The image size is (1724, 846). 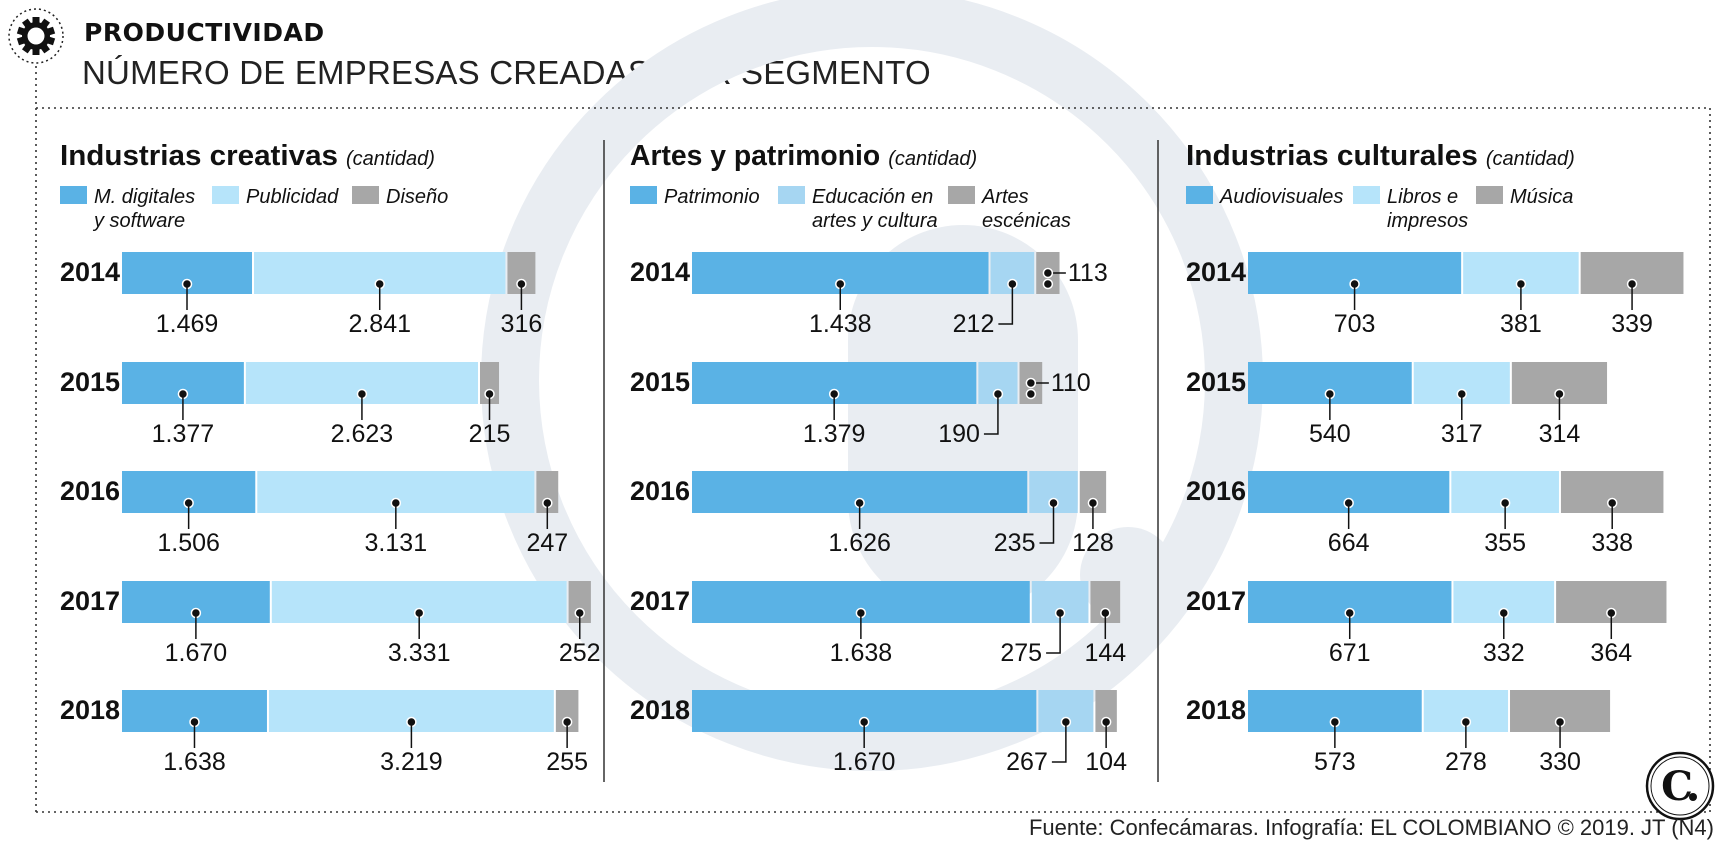 I want to click on legend-label: Artes escénicas, so click(x=1026, y=209).